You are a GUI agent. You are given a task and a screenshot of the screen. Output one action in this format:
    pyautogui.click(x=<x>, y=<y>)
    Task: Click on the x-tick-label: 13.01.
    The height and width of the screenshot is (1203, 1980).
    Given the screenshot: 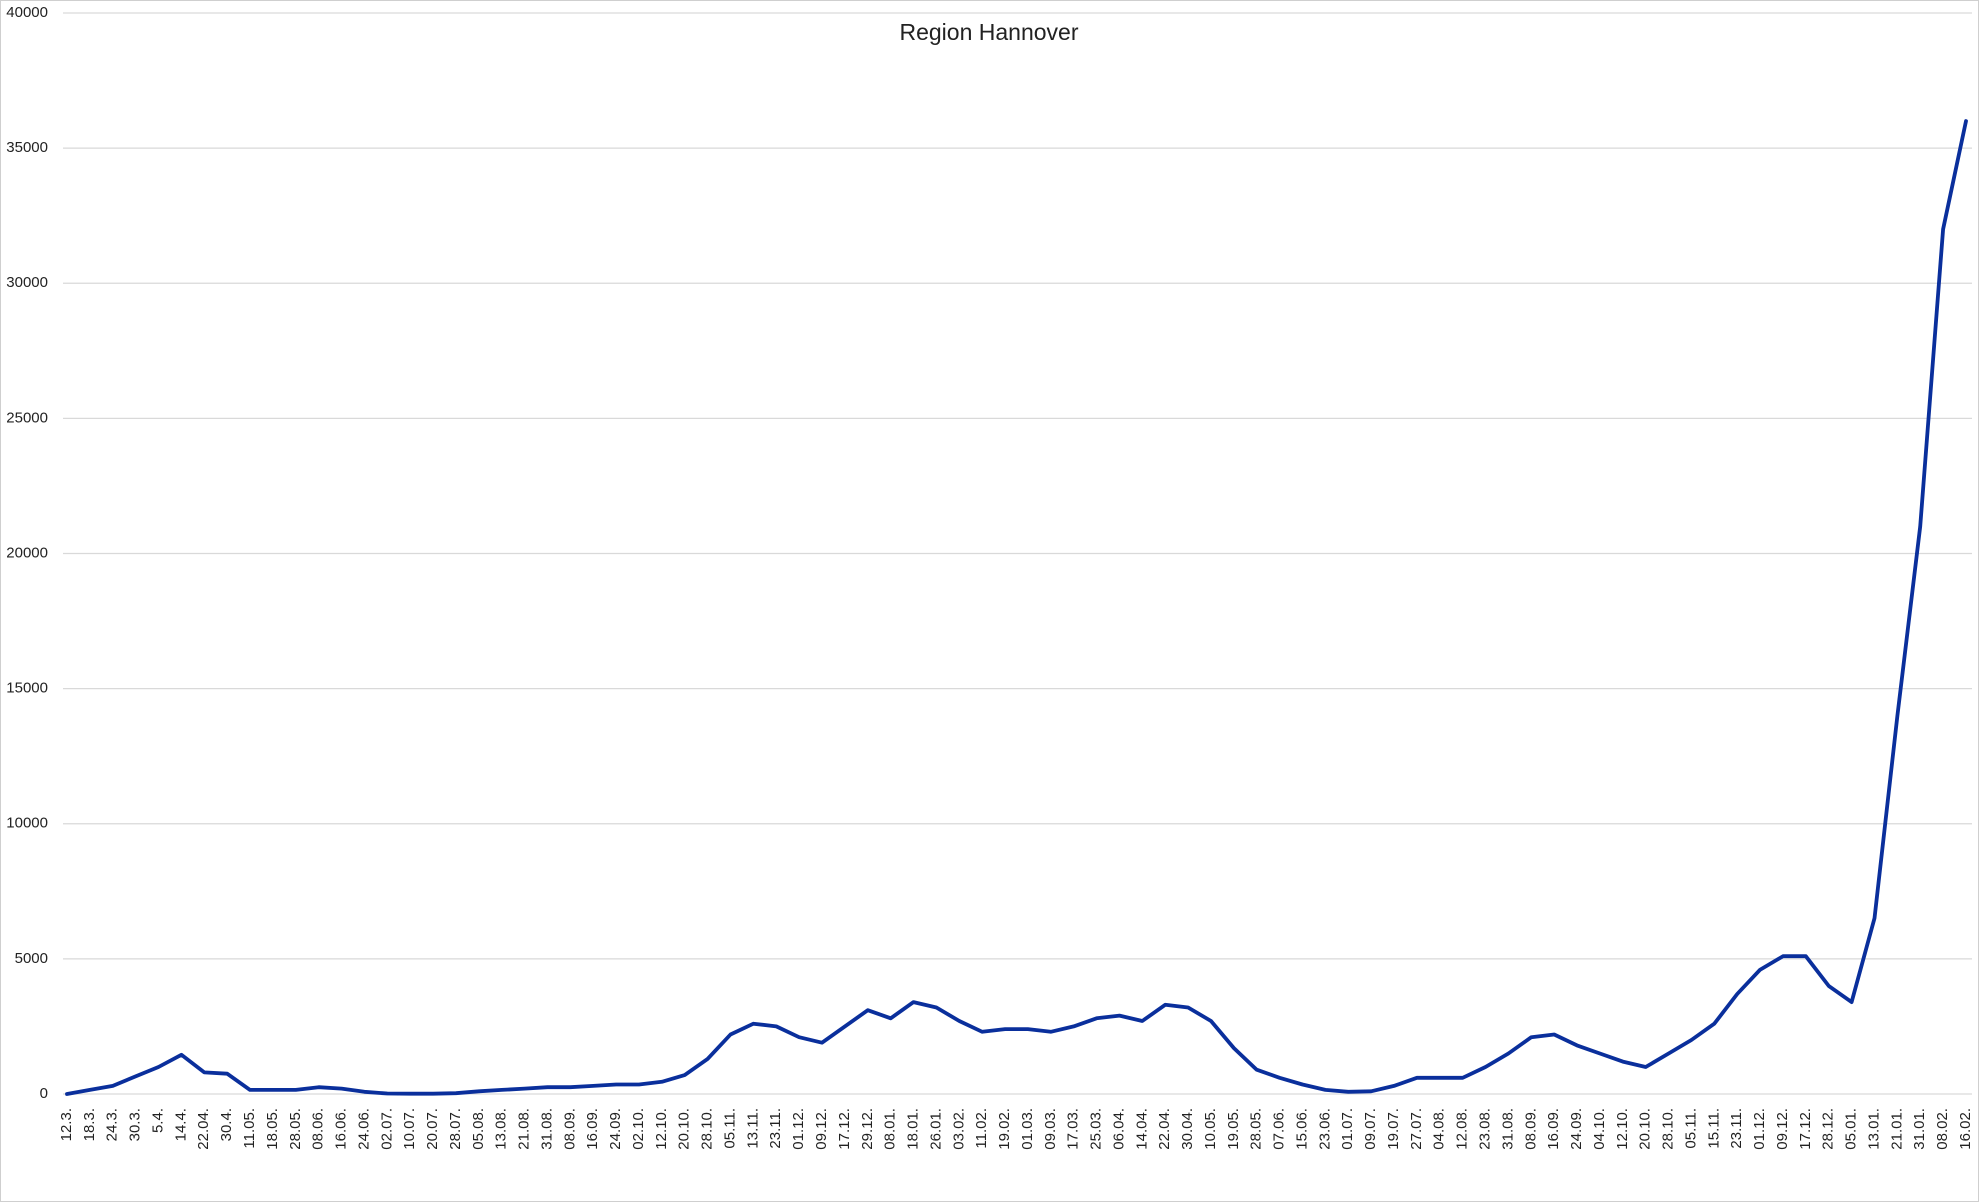 What is the action you would take?
    pyautogui.click(x=1873, y=1129)
    